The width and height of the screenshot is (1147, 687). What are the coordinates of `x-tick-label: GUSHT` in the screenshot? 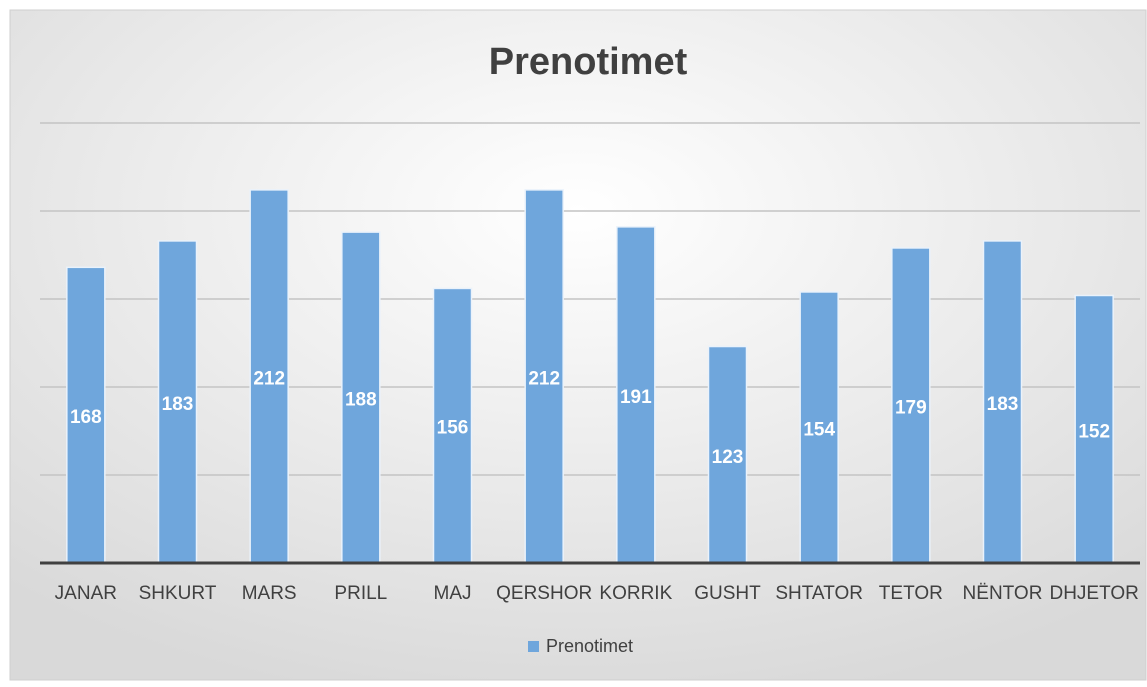 It's located at (727, 593).